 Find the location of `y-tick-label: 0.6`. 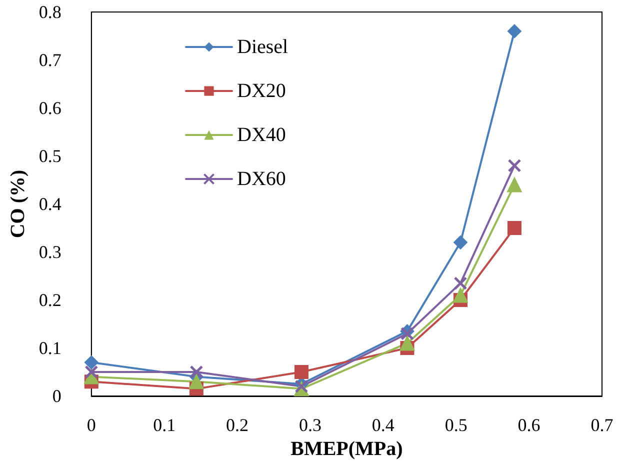

y-tick-label: 0.6 is located at coordinates (50, 108).